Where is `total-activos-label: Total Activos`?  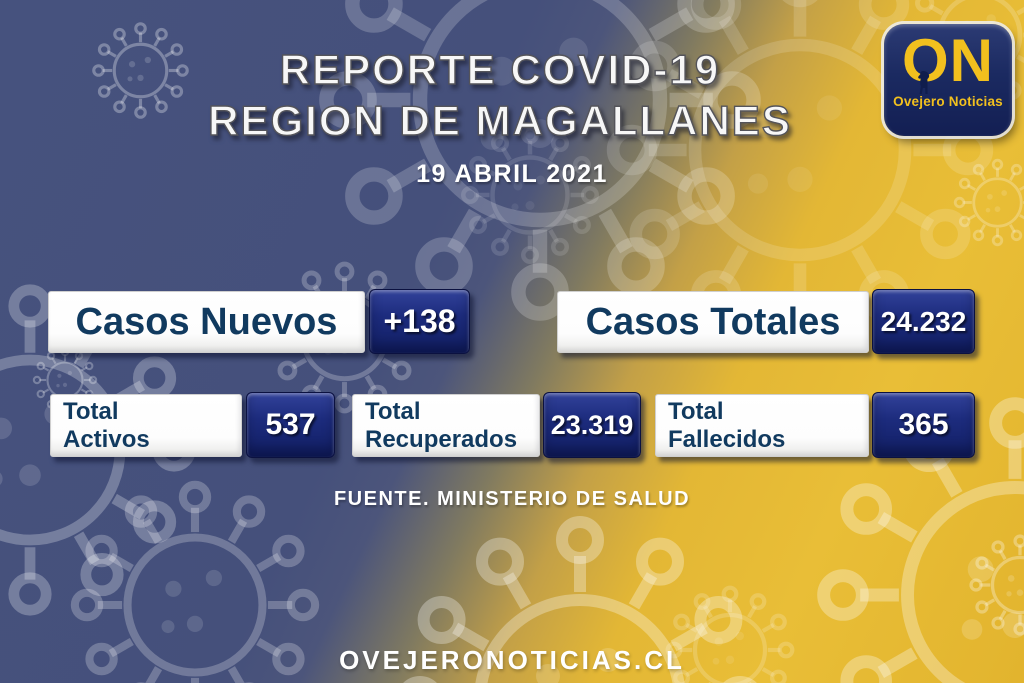 total-activos-label: Total Activos is located at coordinates (106, 425).